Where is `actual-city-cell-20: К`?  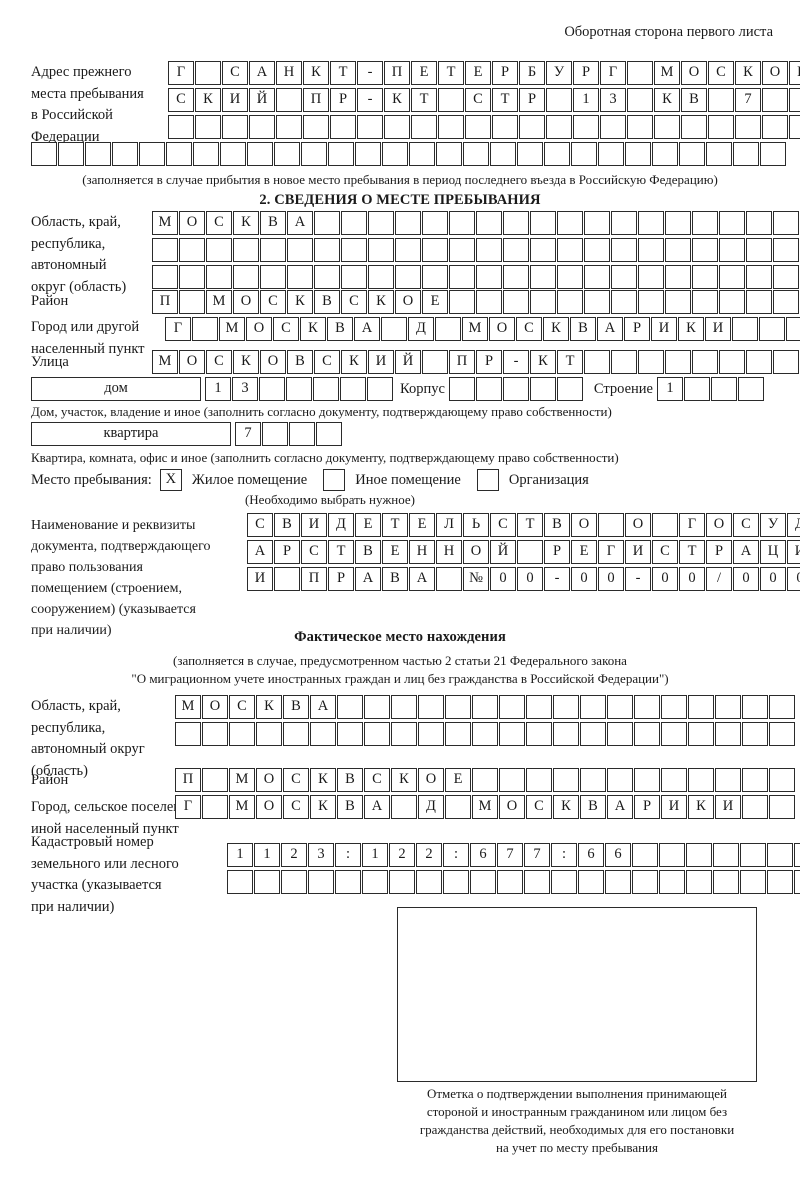
actual-city-cell-20: К is located at coordinates (701, 807).